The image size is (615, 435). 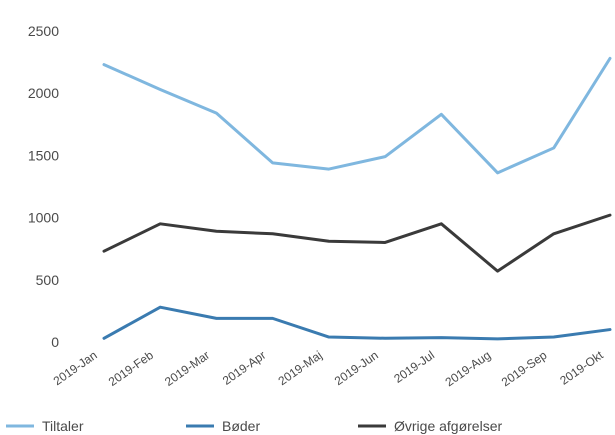 I want to click on y-tick-label: 2000, so click(x=43, y=93).